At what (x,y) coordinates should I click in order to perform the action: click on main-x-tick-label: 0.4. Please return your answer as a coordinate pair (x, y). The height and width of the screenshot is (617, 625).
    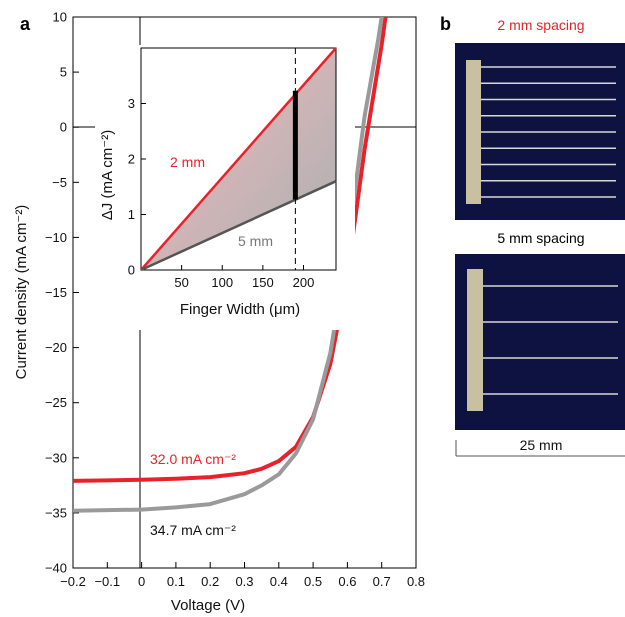
    Looking at the image, I should click on (279, 581).